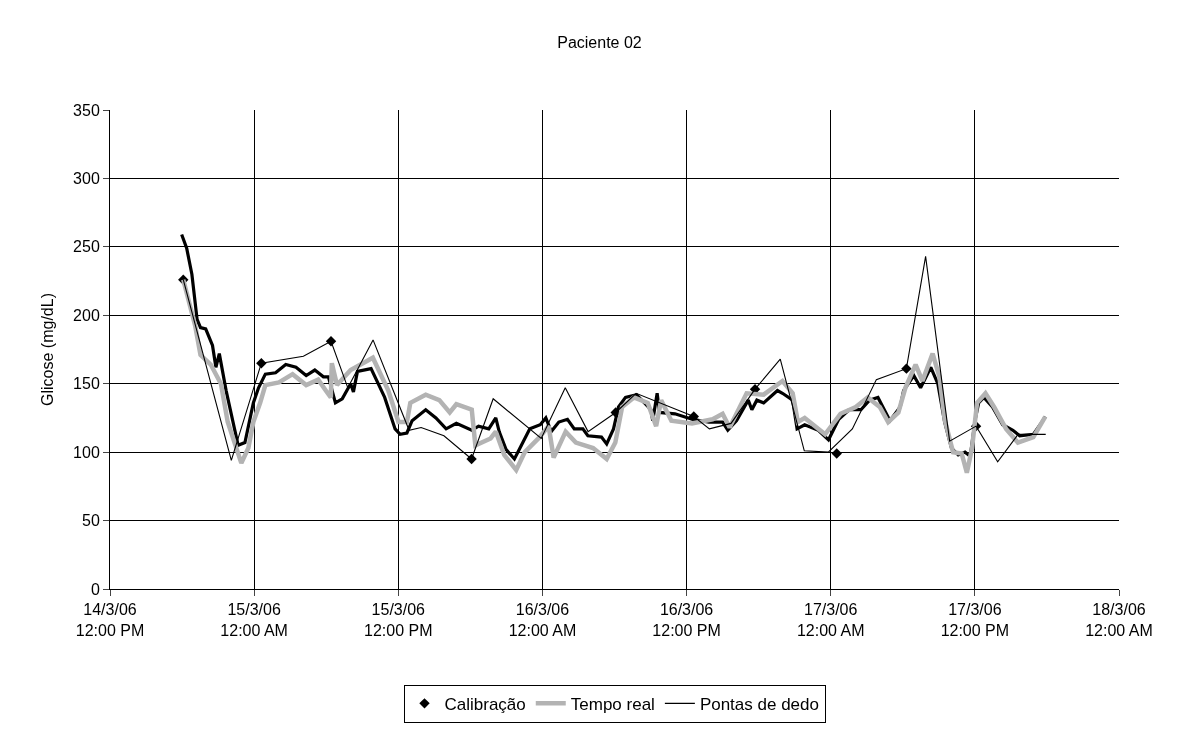 Image resolution: width=1199 pixels, height=735 pixels. What do you see at coordinates (485, 704) in the screenshot?
I see `legend-label: Calibração` at bounding box center [485, 704].